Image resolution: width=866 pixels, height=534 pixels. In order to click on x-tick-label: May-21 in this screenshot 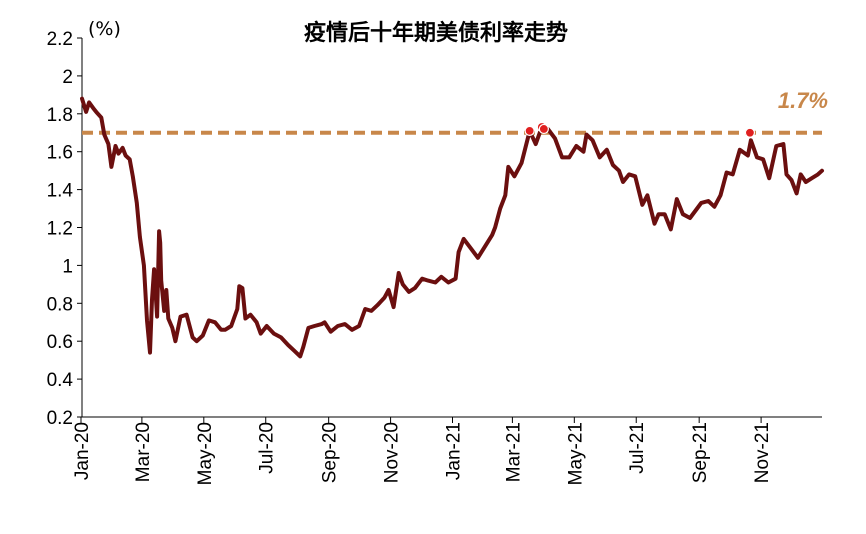, I will do `click(575, 453)`.